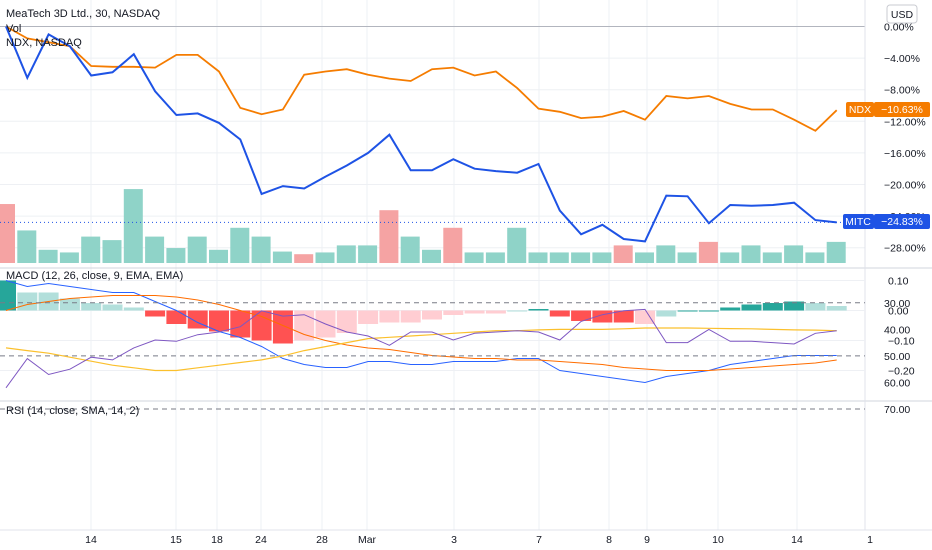 The width and height of the screenshot is (932, 550). I want to click on currency-label: USD, so click(902, 15).